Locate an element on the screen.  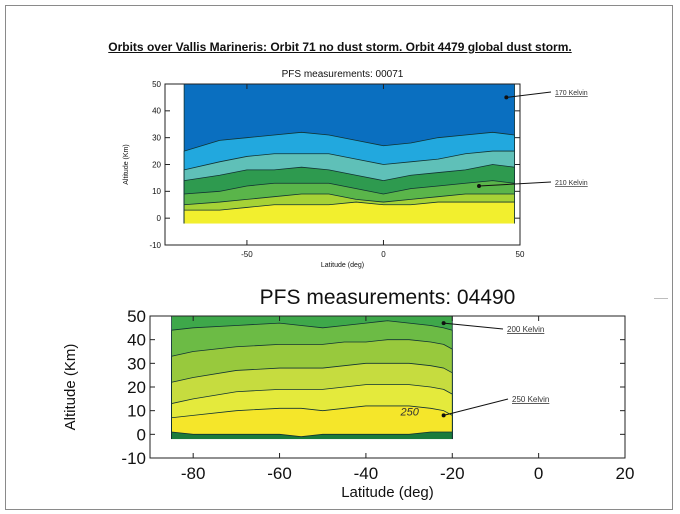
annotation-label: 170 Kelvin is located at coordinates (571, 93).